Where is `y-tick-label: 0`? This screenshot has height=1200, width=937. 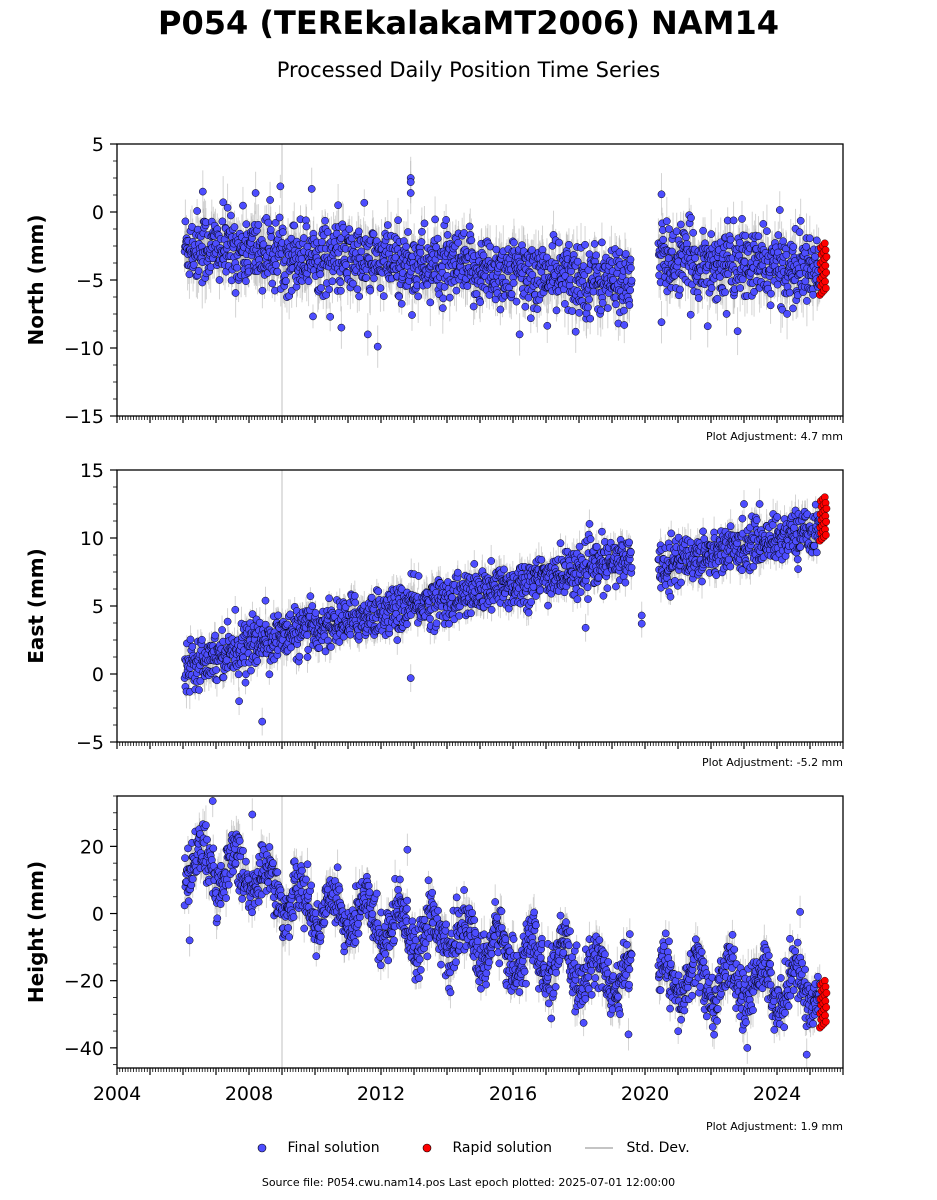
y-tick-label: 0 is located at coordinates (98, 213).